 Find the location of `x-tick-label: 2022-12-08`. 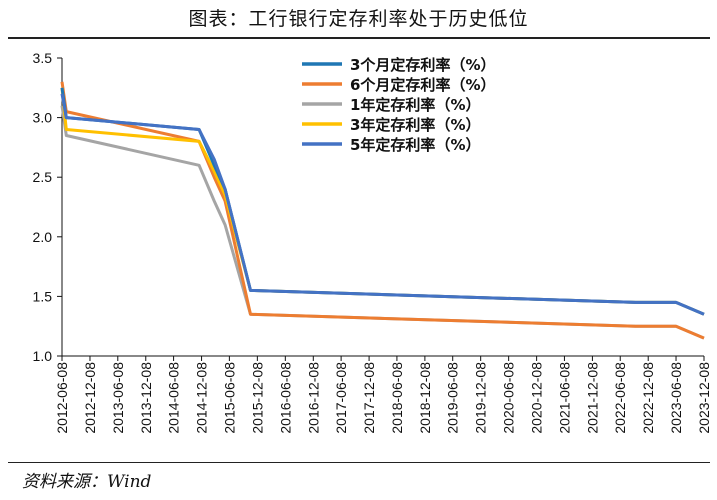

x-tick-label: 2022-12-08 is located at coordinates (648, 398).